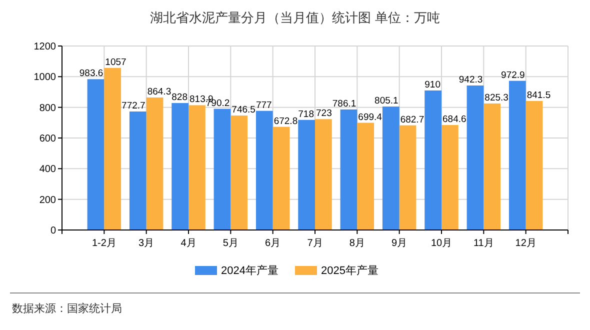 The image size is (590, 330). Describe the element at coordinates (47, 139) in the screenshot. I see `y-tick-label: 600` at that location.